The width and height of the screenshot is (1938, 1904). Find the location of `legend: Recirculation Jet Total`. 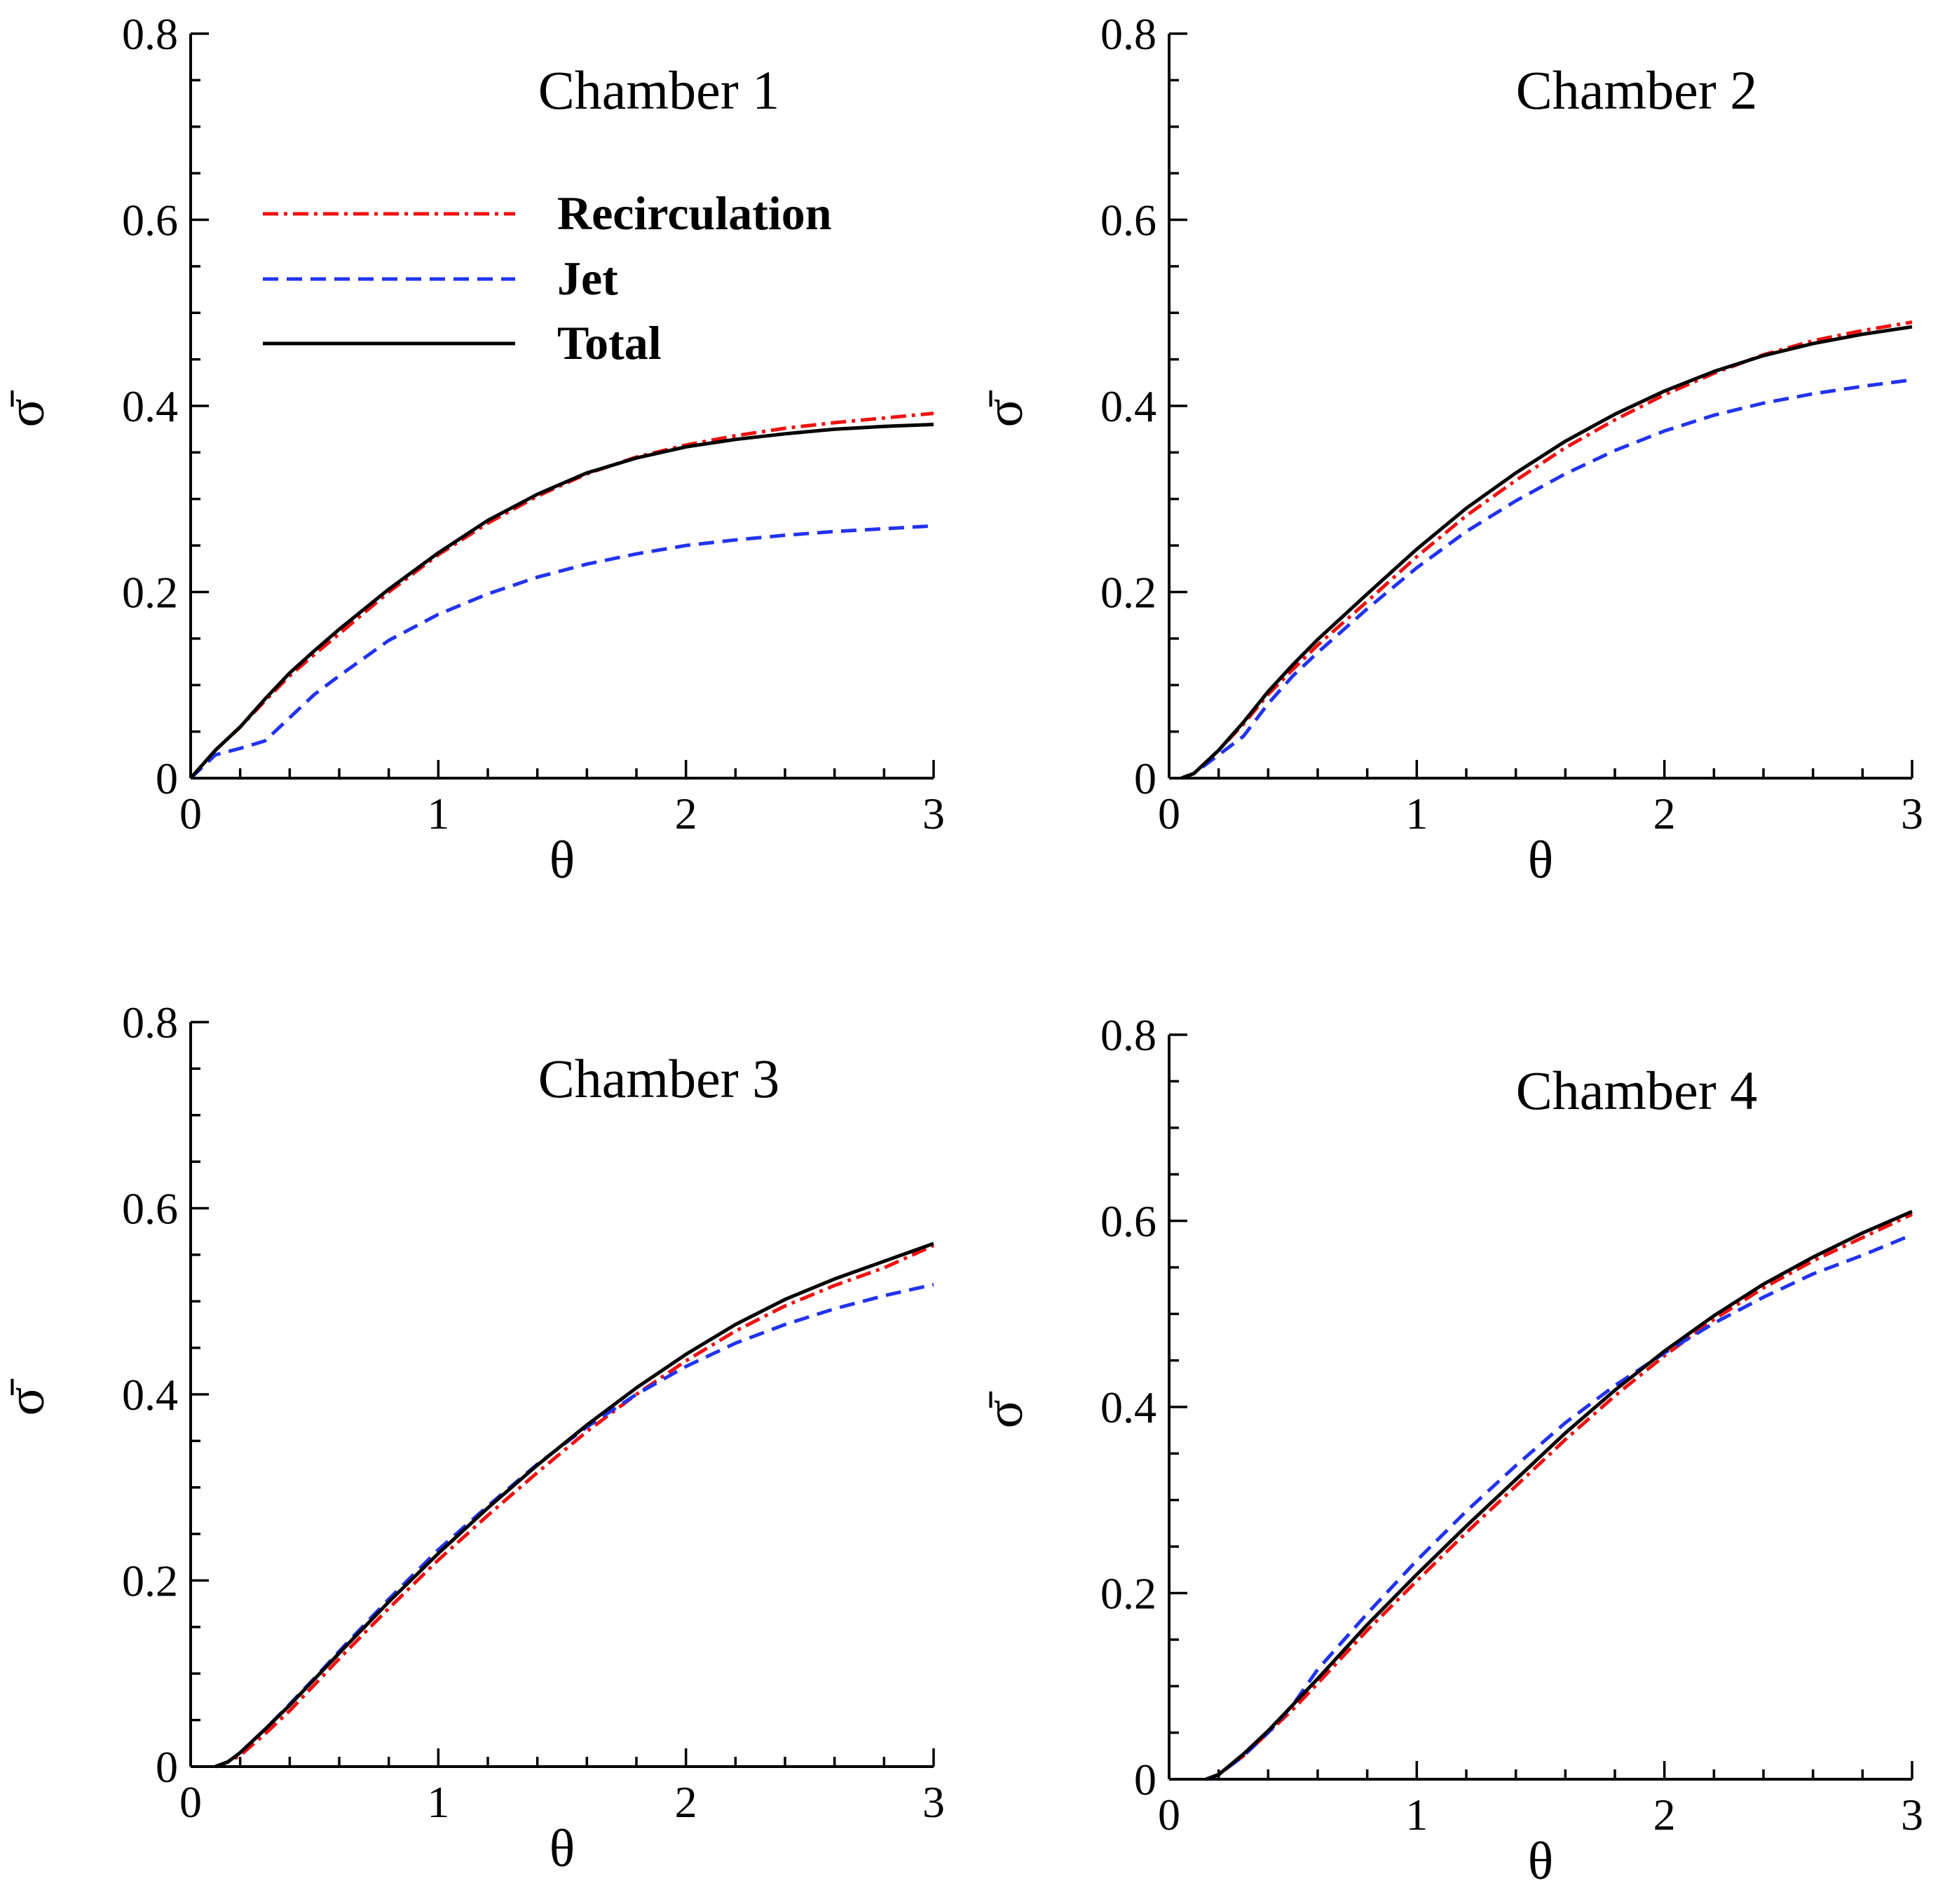

legend: Recirculation Jet Total is located at coordinates (547, 277).